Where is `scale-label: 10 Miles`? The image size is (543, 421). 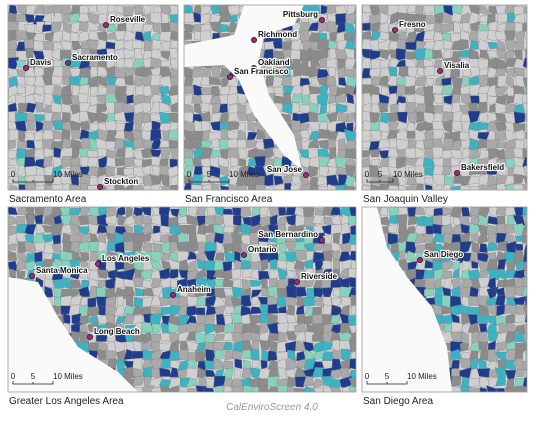 scale-label: 10 Miles is located at coordinates (244, 174).